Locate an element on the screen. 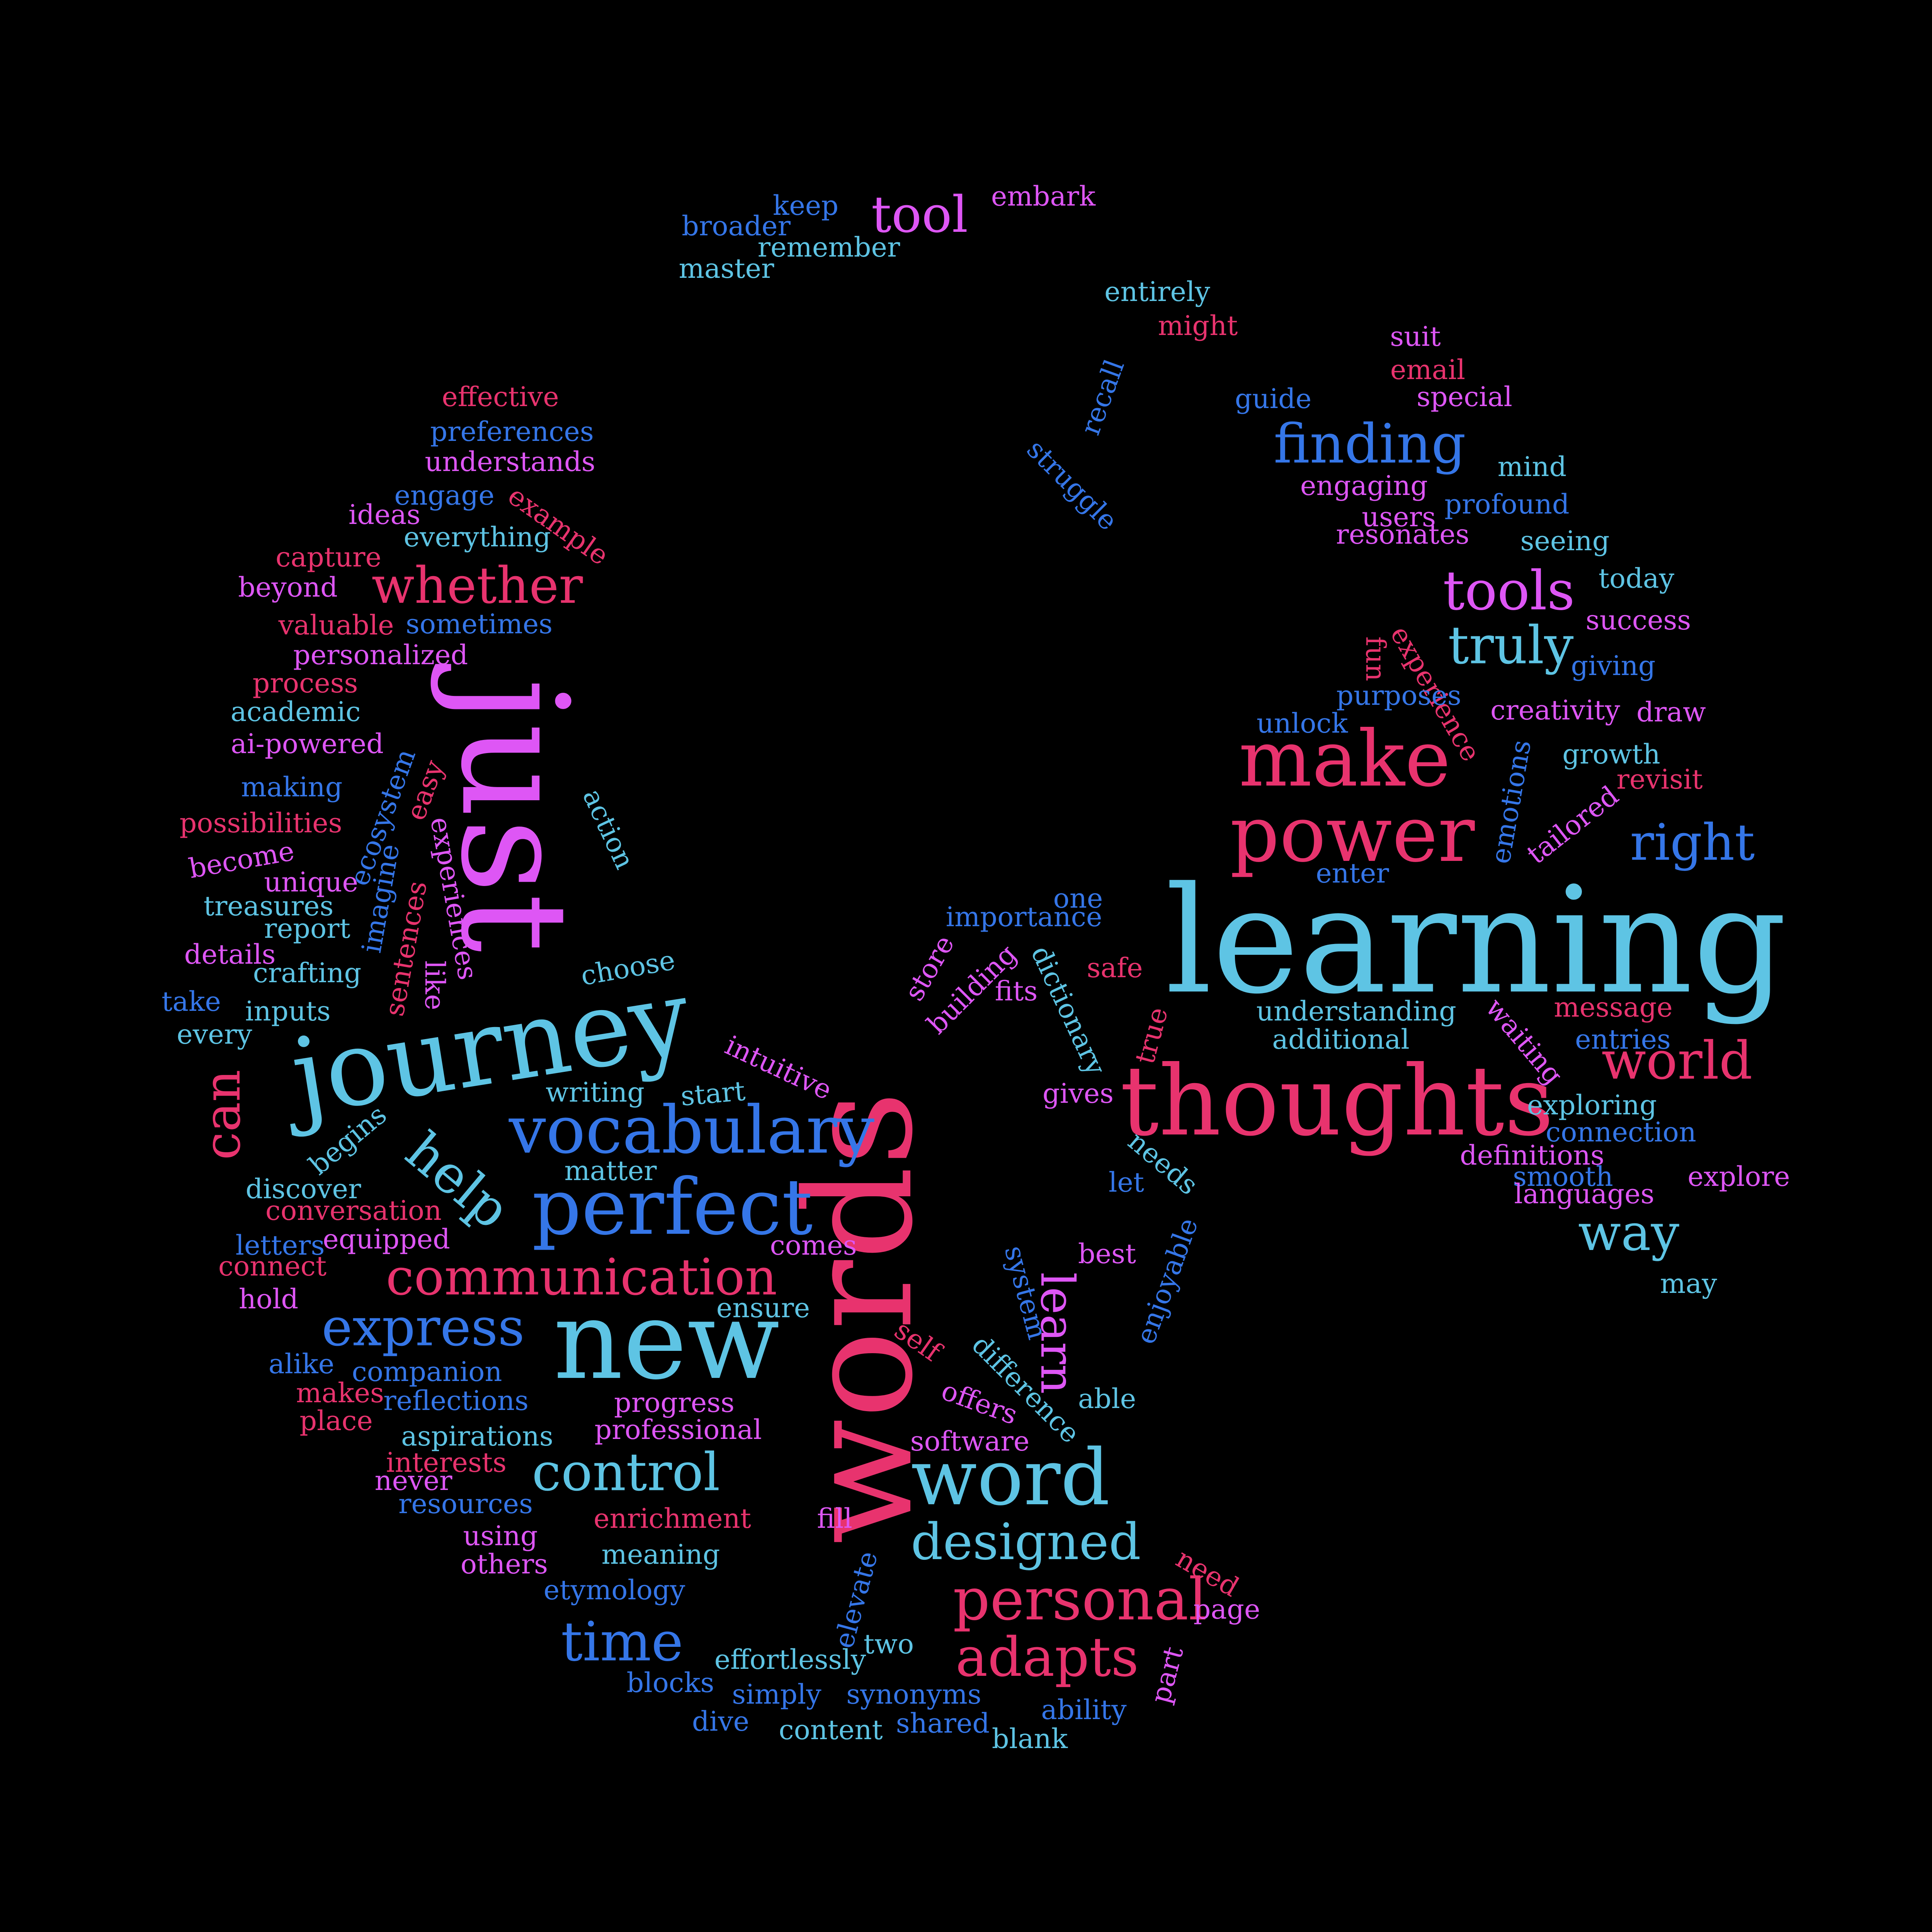 The image size is (1932, 1932). cloud-word: software is located at coordinates (970, 1441).